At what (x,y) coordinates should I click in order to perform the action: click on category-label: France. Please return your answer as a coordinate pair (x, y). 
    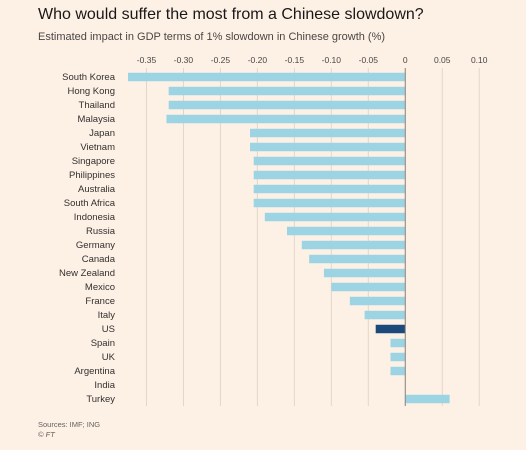
    Looking at the image, I should click on (100, 301).